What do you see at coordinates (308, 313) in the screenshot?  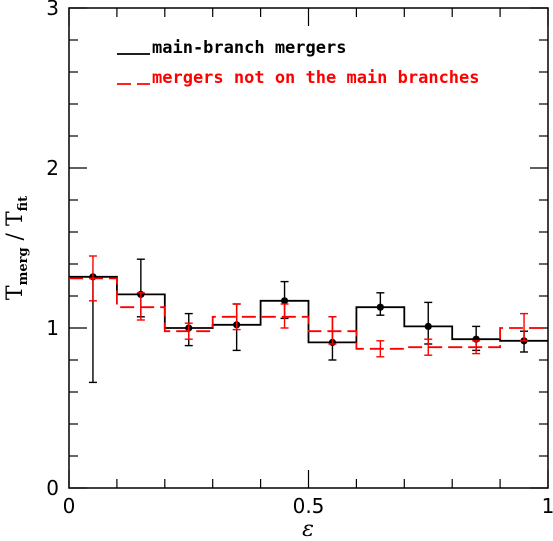 I see `step-line` at bounding box center [308, 313].